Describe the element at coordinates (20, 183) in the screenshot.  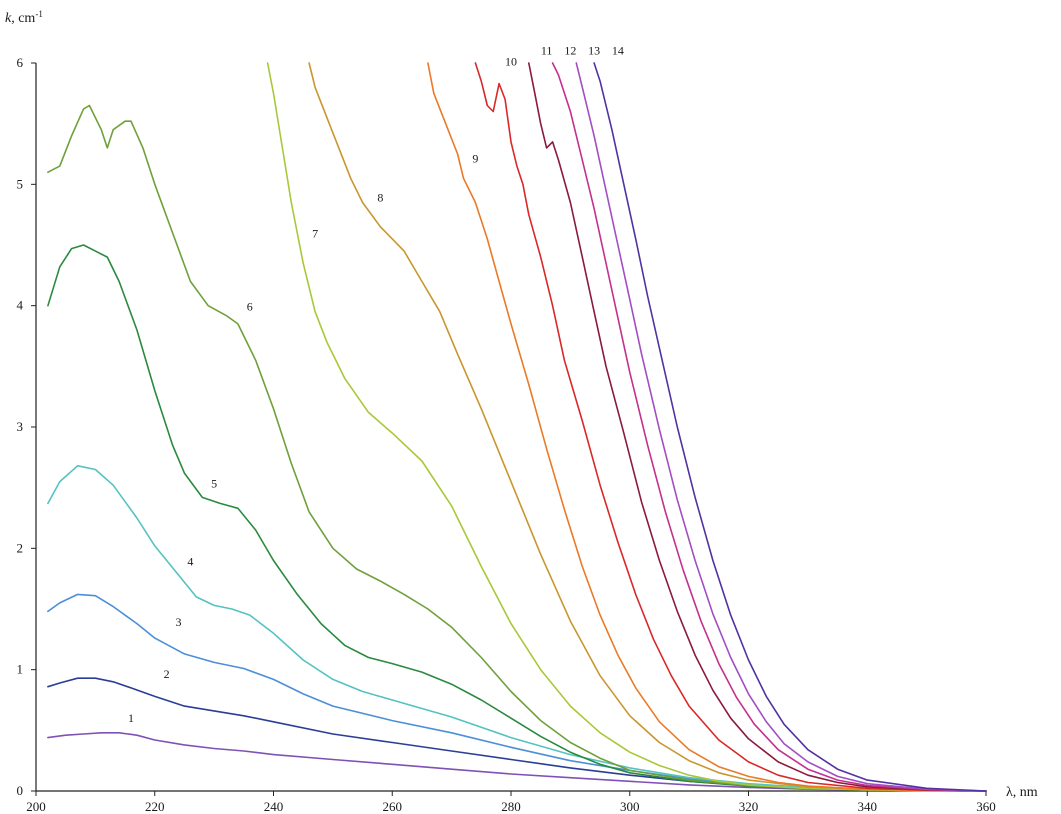
I see `y-tick-label: 5` at that location.